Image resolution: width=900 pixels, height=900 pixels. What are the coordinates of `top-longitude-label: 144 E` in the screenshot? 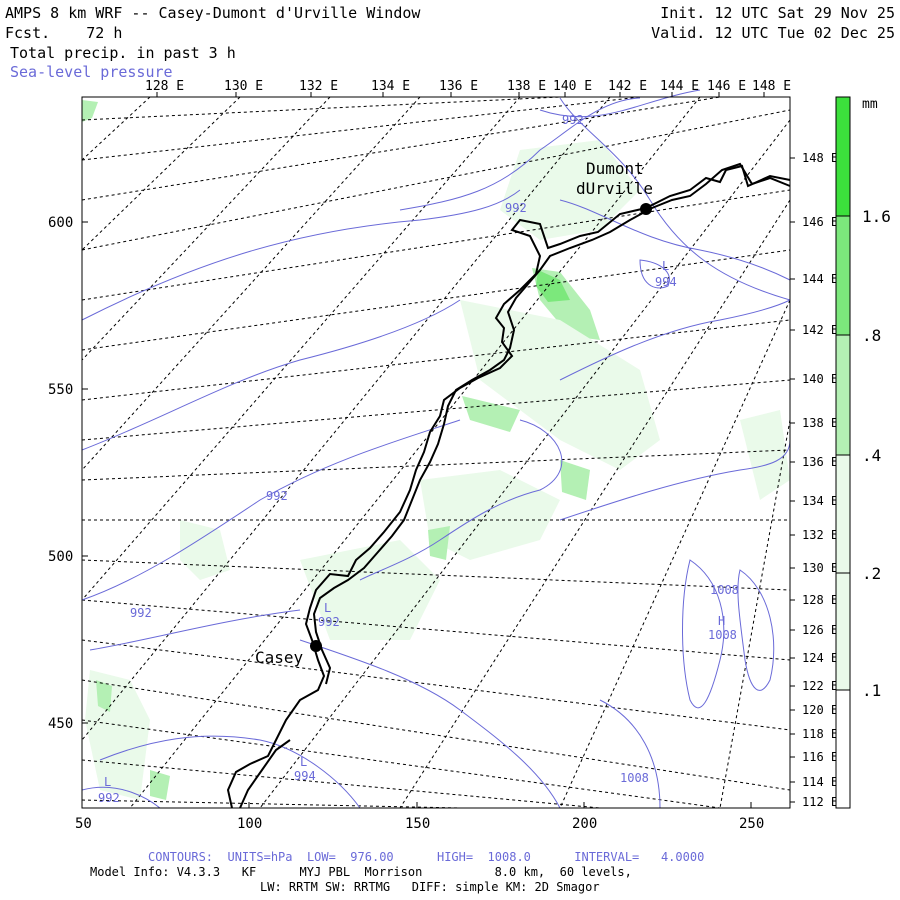 It's located at (679, 86).